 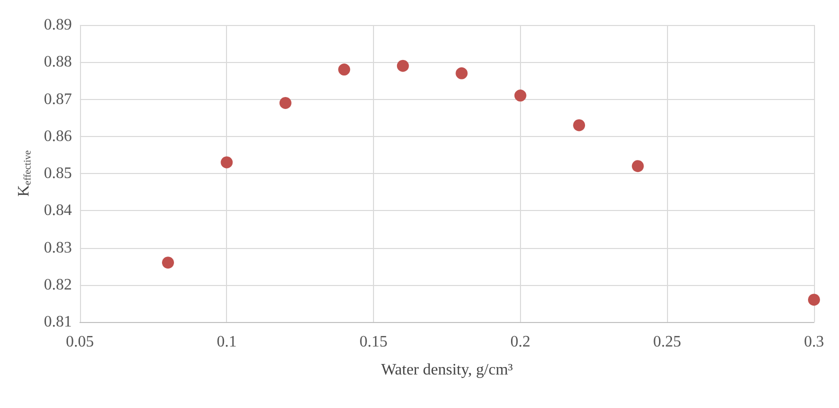 I want to click on x-tick-label: 0.15, so click(x=374, y=342).